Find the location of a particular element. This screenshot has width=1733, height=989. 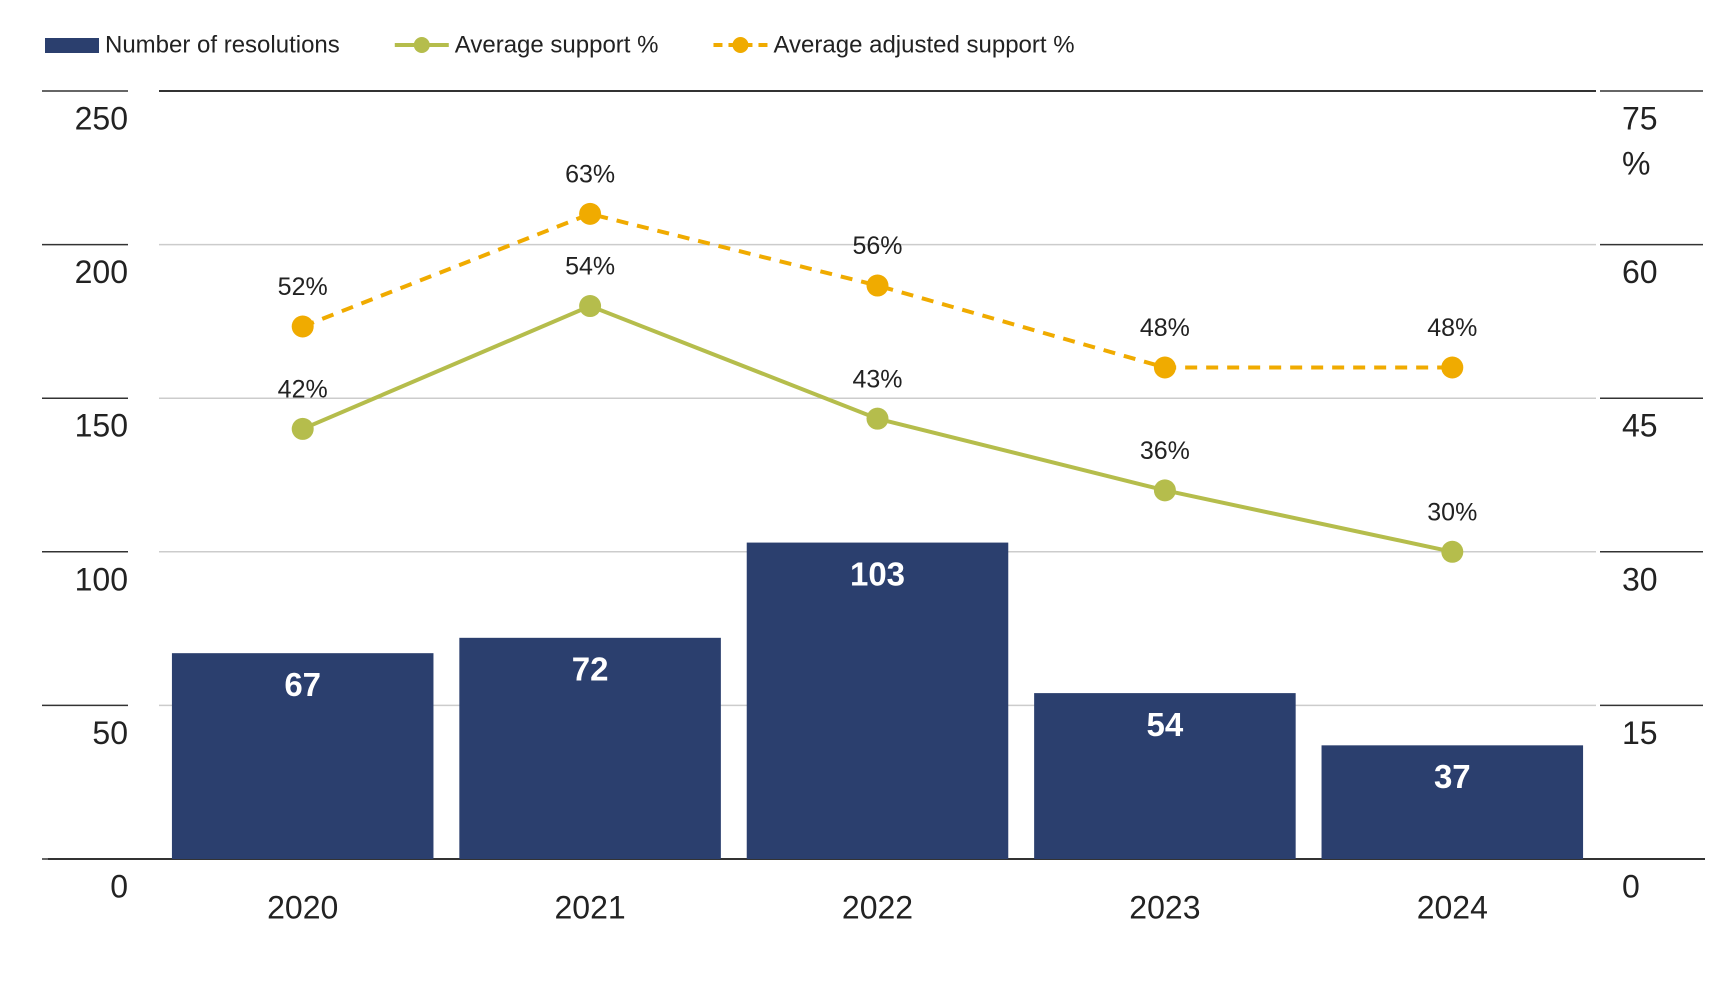

bar-label: 103 is located at coordinates (877, 573).